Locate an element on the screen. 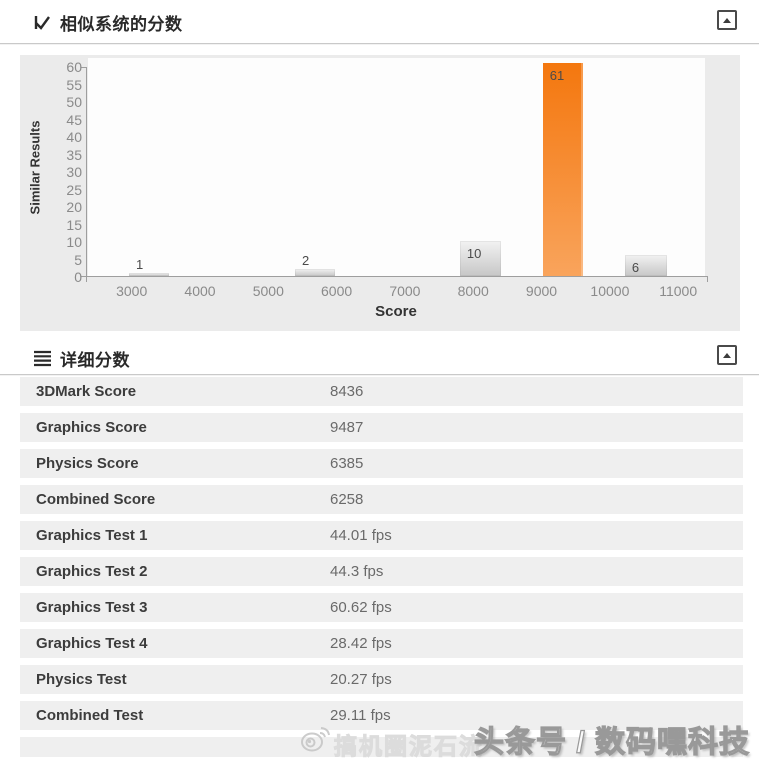 The width and height of the screenshot is (759, 763). bar-value-label: 6 is located at coordinates (635, 267).